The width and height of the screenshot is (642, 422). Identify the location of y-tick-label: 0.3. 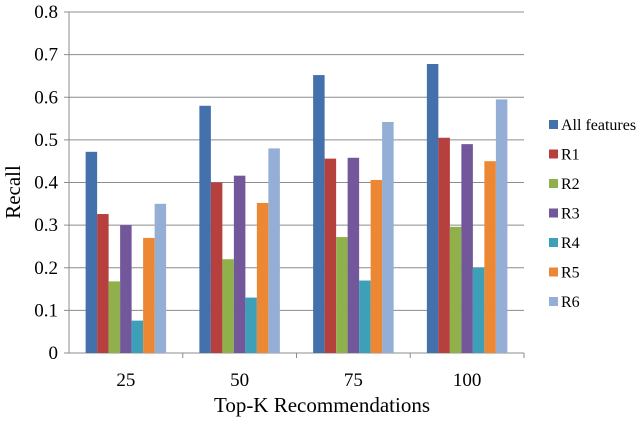
(46, 225).